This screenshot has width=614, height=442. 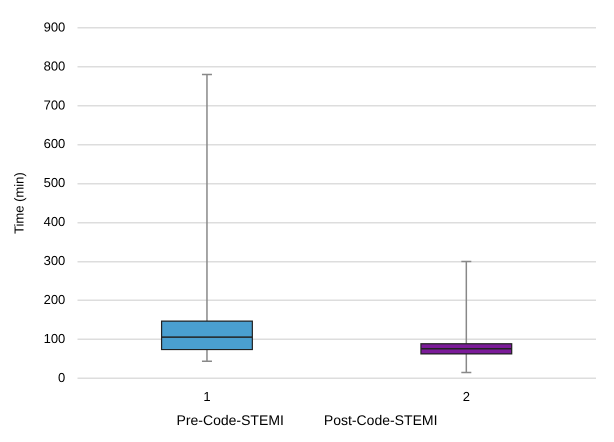 I want to click on y-axis-title: Time (min), so click(x=18, y=203).